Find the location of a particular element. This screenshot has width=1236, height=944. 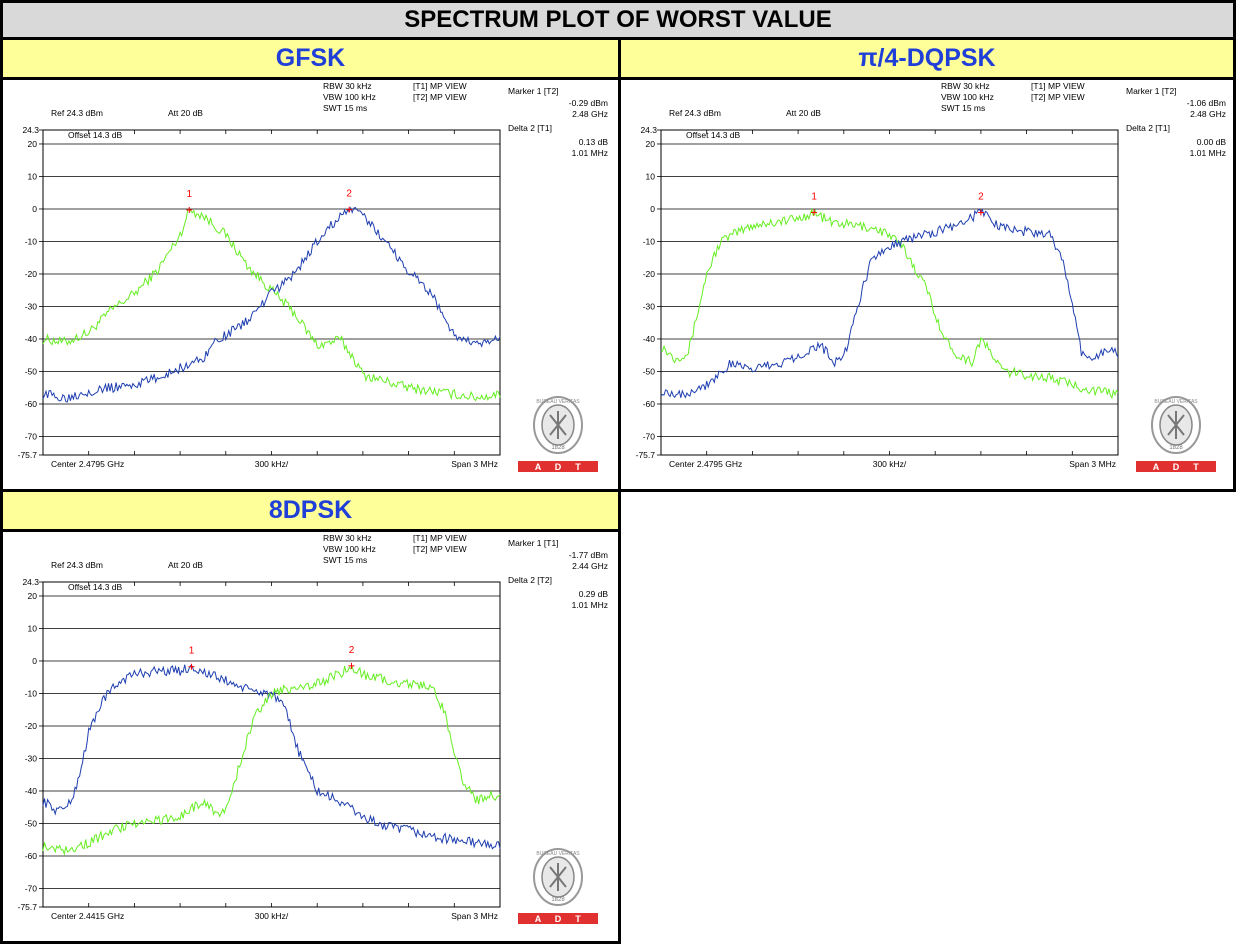

setting-t2: [T2] MP VIEW is located at coordinates (440, 97).